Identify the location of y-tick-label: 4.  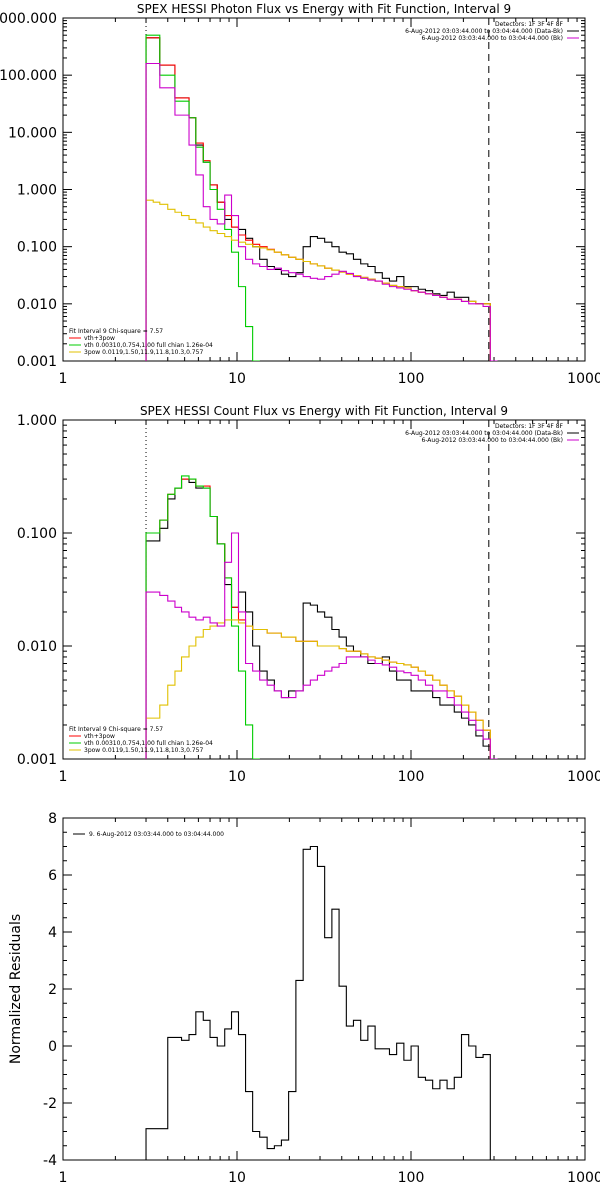
(52, 933).